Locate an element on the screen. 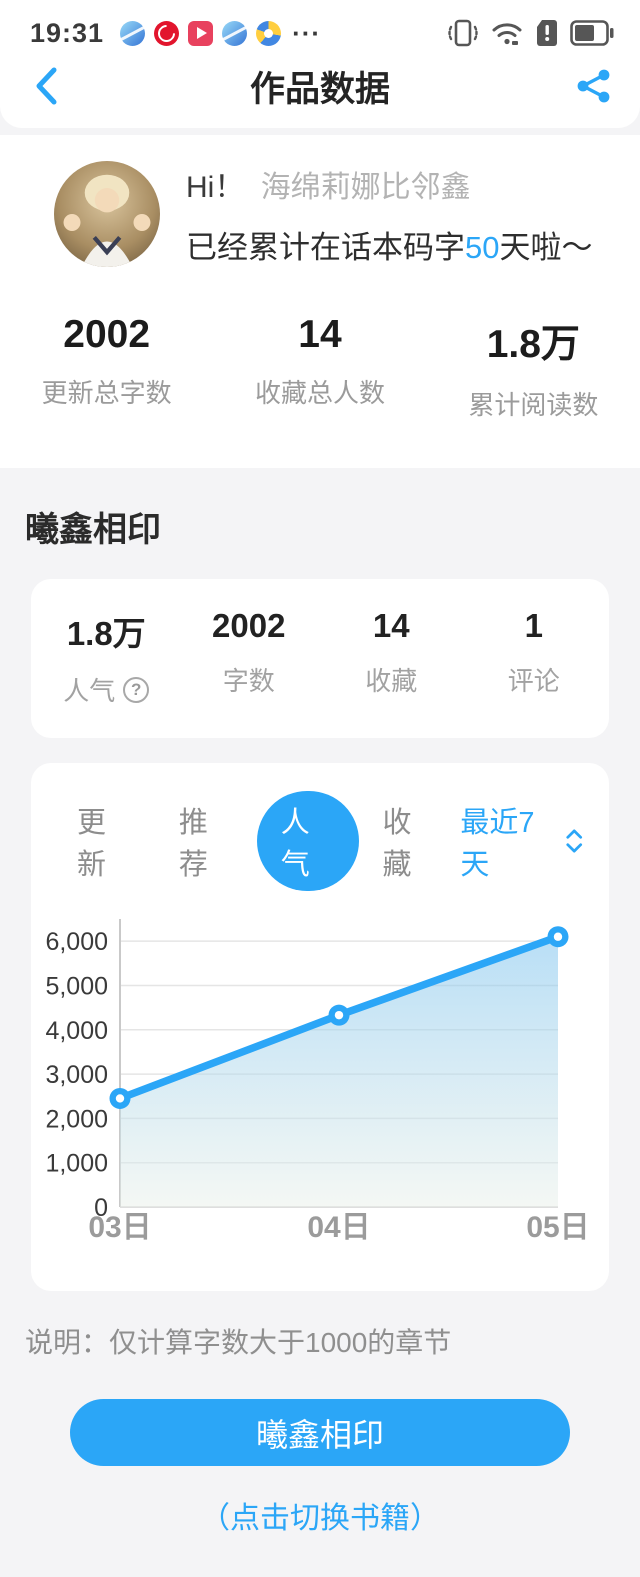 This screenshot has width=640, height=1577. notification-icons: ··· is located at coordinates (221, 33).